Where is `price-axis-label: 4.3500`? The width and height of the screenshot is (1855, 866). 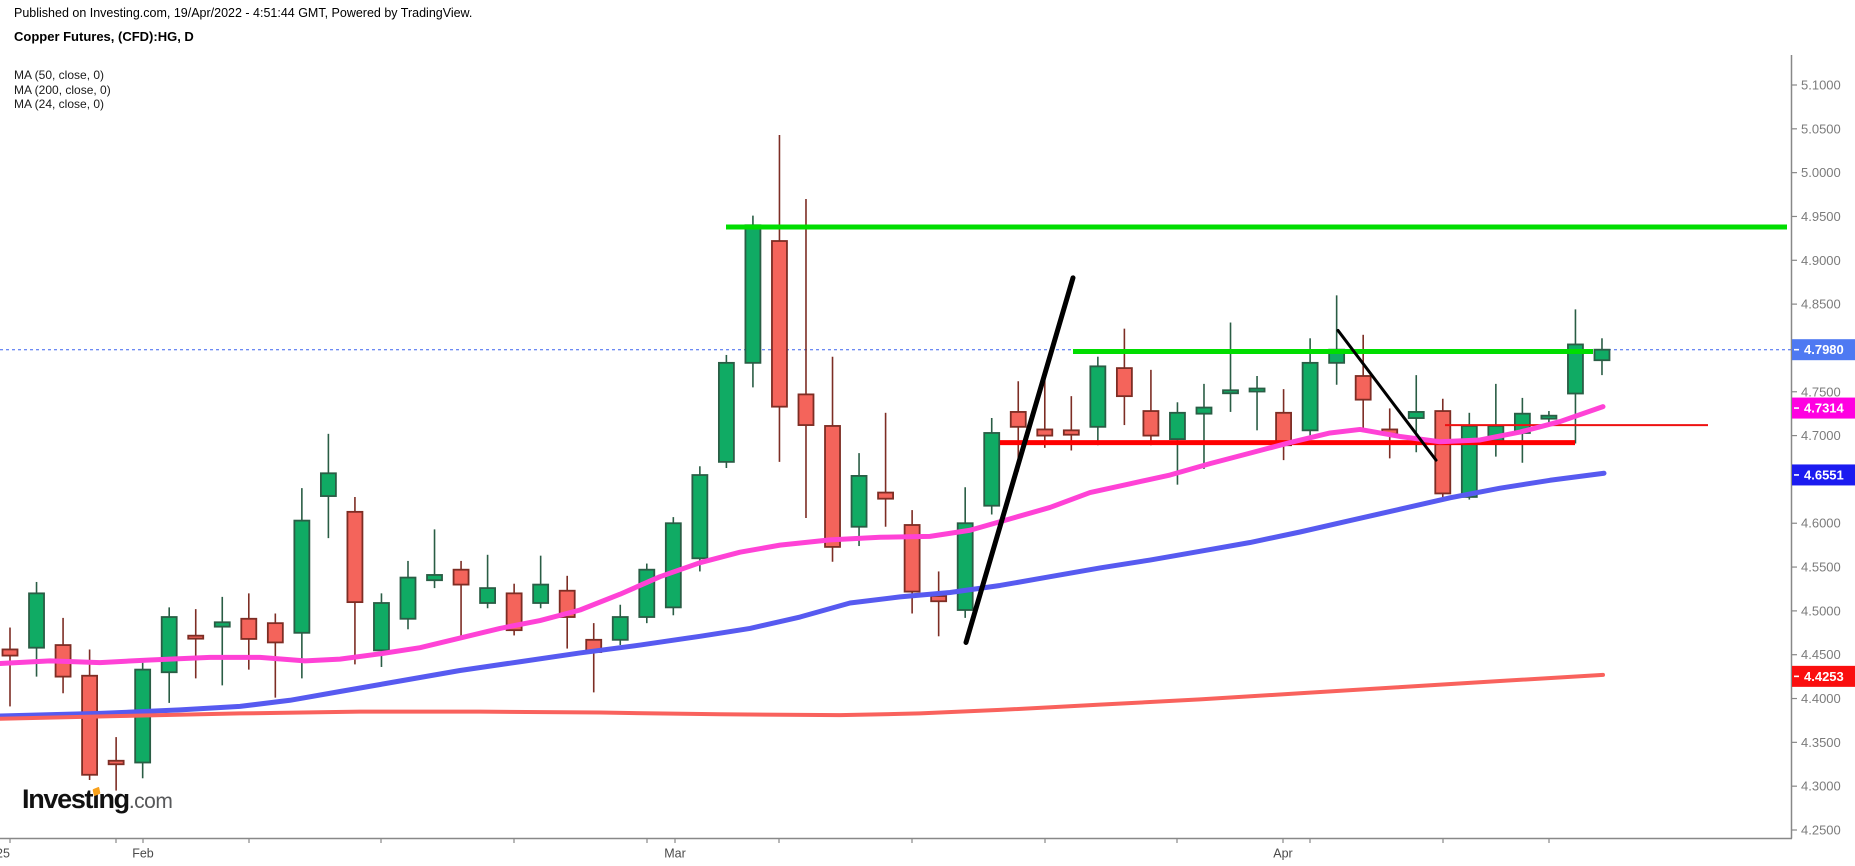 price-axis-label: 4.3500 is located at coordinates (1821, 742).